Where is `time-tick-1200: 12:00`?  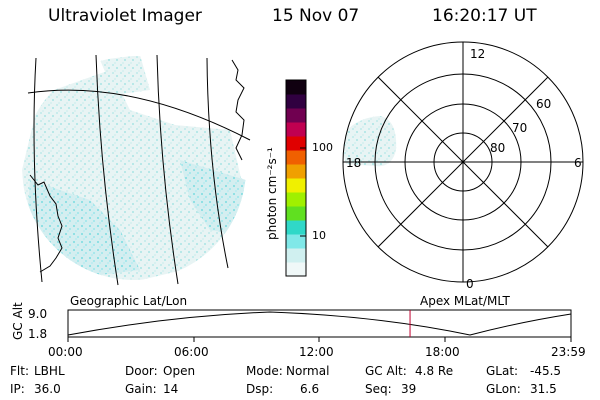 time-tick-1200: 12:00 is located at coordinates (316, 352).